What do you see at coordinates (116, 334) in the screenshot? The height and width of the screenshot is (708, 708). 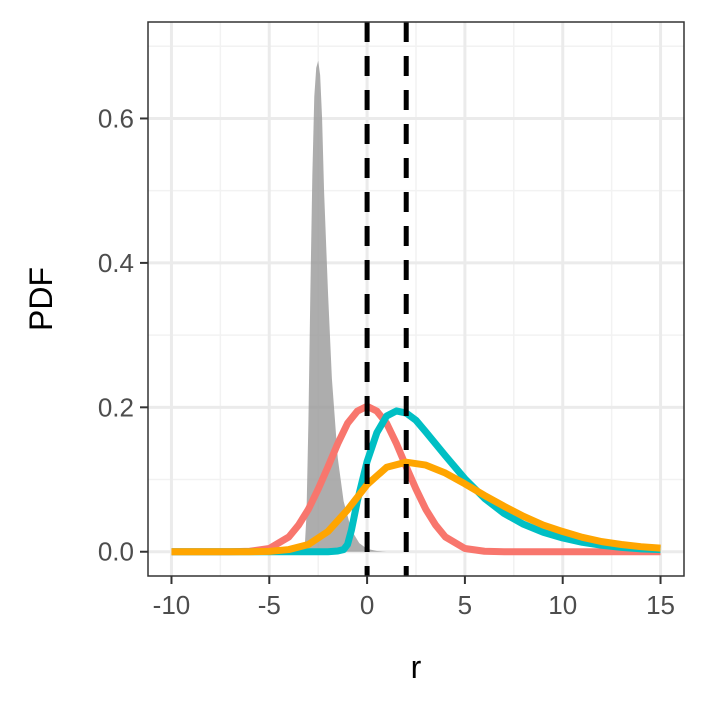 I see `y-tick-labels: 0.0 0.2 0.4 0.6` at bounding box center [116, 334].